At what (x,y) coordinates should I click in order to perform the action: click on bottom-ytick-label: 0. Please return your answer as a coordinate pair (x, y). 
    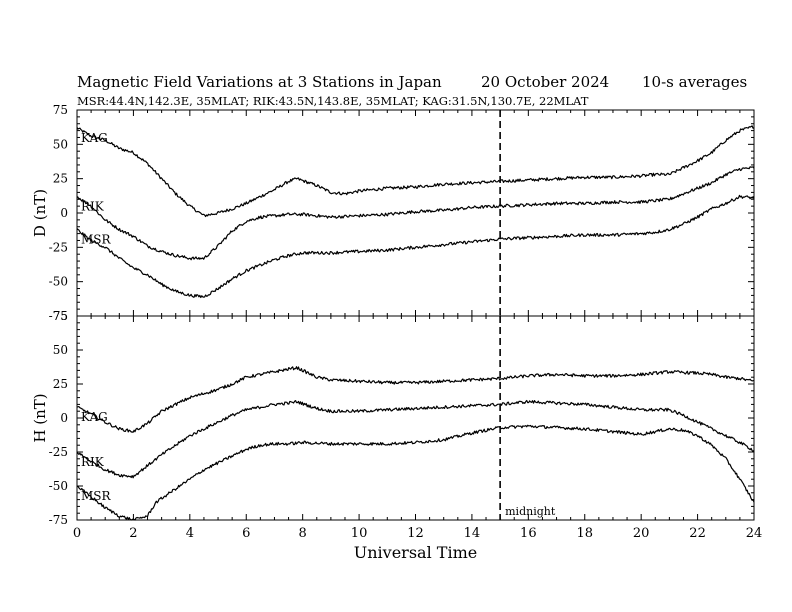
    Looking at the image, I should click on (64, 418).